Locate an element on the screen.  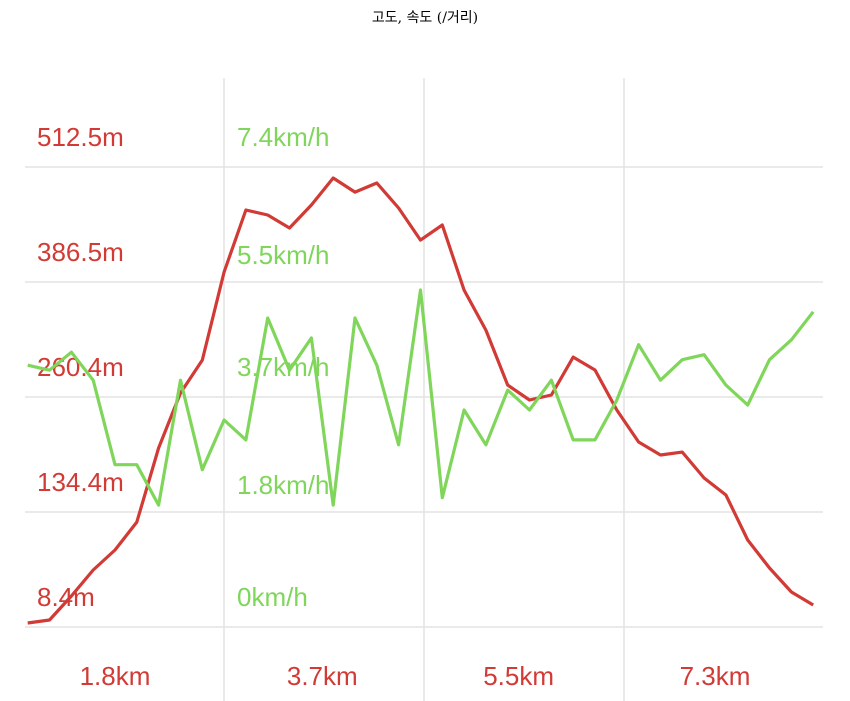
y-tick-label: 386.5m is located at coordinates (80, 252).